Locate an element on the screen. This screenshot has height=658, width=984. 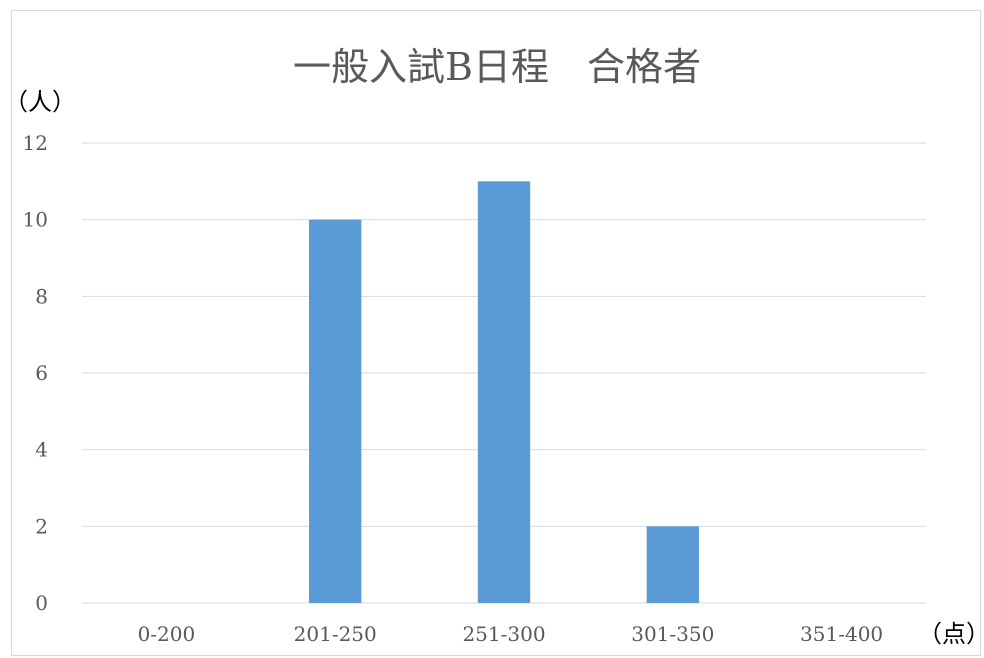
x-tick-label: 351-400 is located at coordinates (841, 634).